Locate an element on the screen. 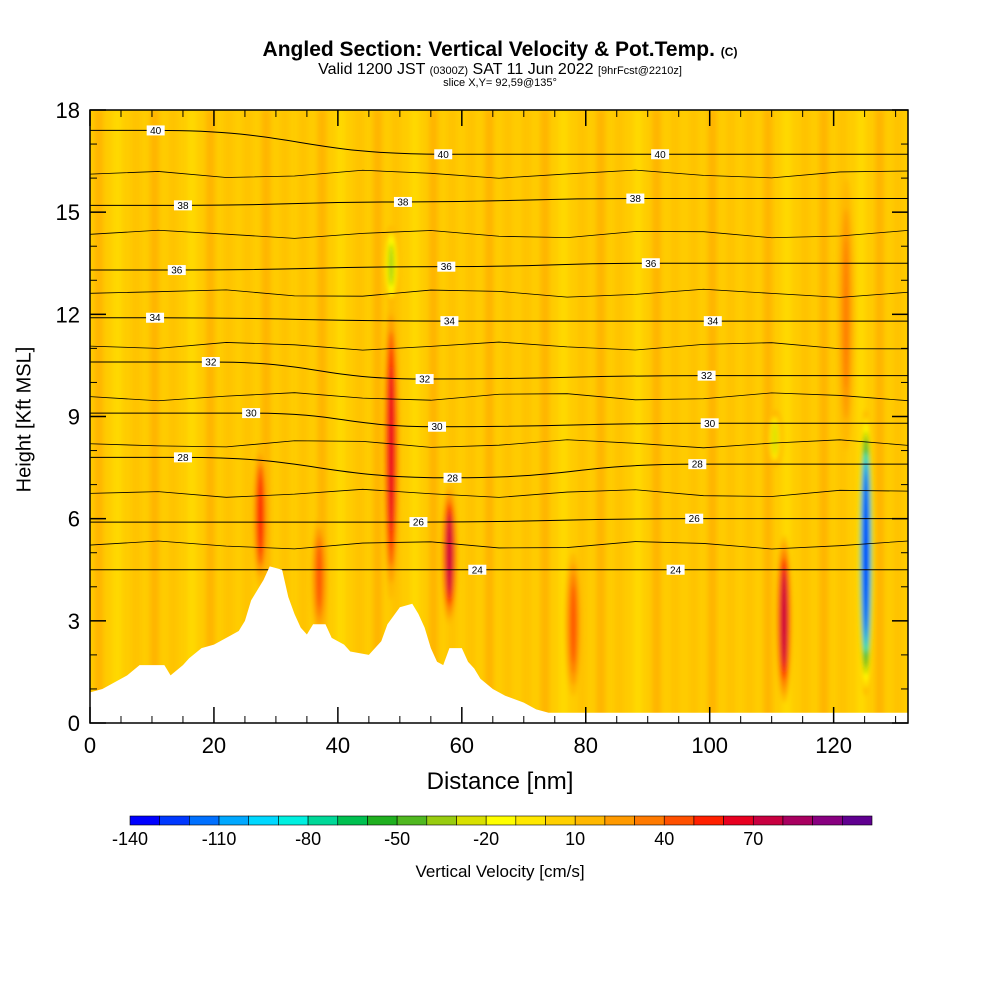 The image size is (1000, 1000). x-tick-label: 40 is located at coordinates (338, 745).